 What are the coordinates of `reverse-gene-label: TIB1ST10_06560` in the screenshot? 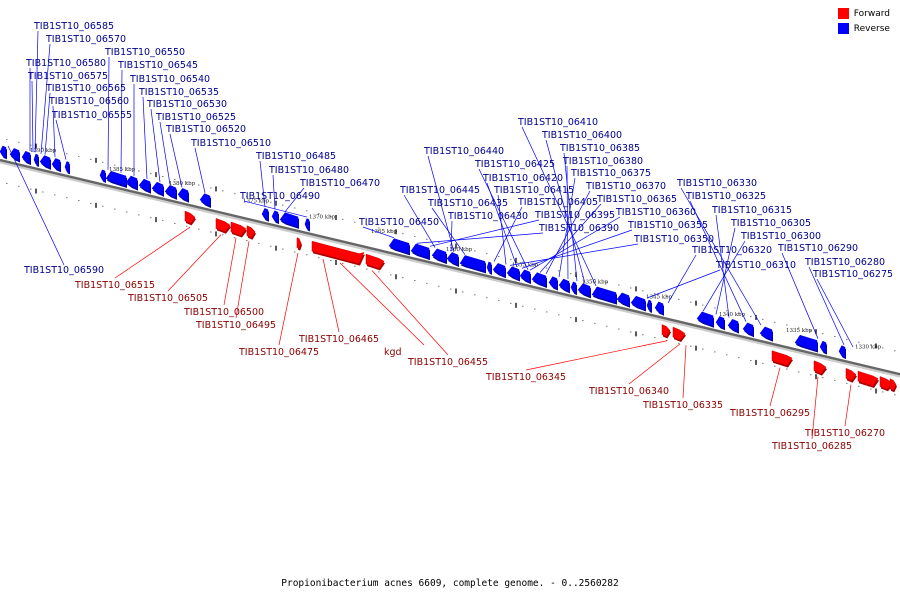 It's located at (88, 101).